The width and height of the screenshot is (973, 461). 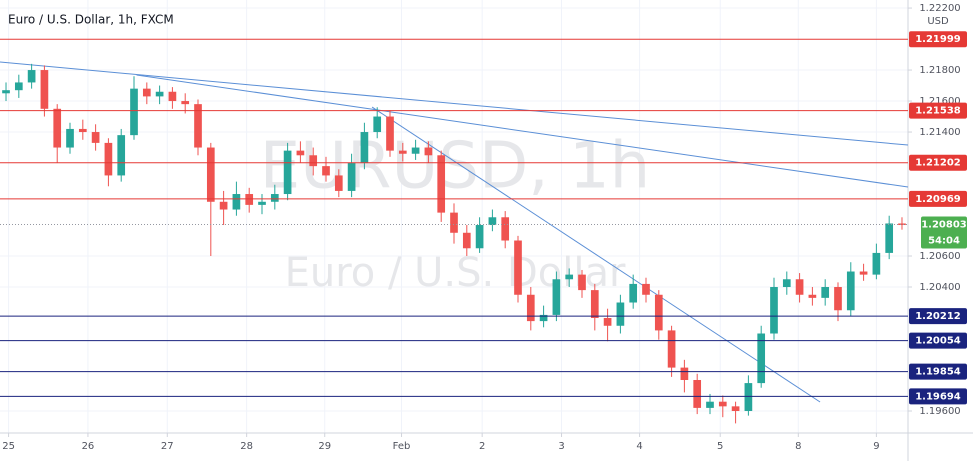 I want to click on countdown-label: 54:04, so click(x=944, y=241).